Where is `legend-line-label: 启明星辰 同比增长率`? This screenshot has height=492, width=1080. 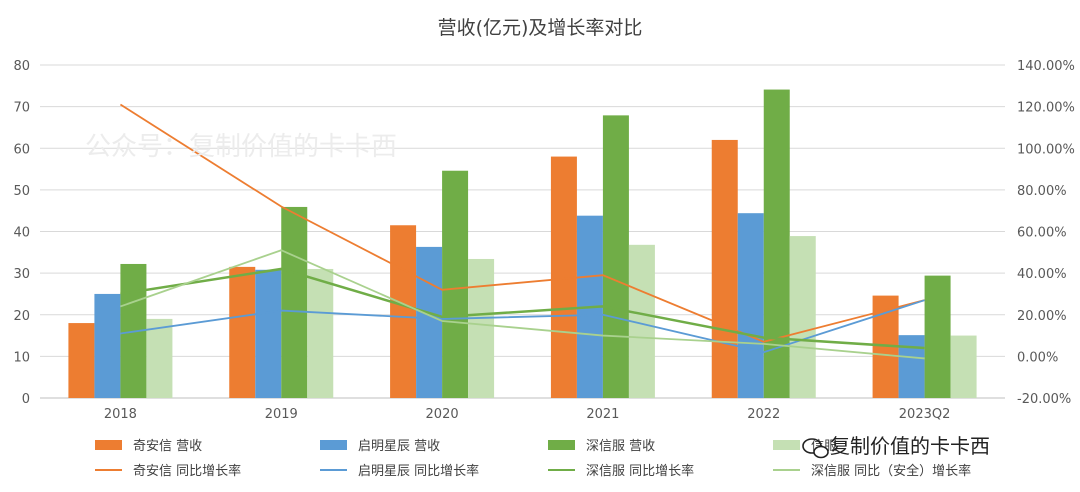 legend-line-label: 启明星辰 同比增长率 is located at coordinates (418, 471).